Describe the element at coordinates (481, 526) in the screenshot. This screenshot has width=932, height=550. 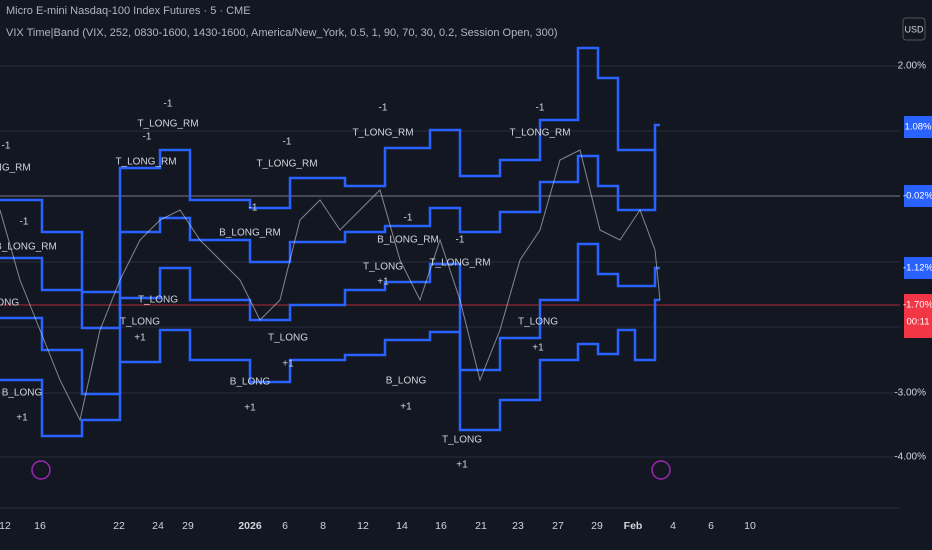
I see `x-tick-label: 21` at that location.